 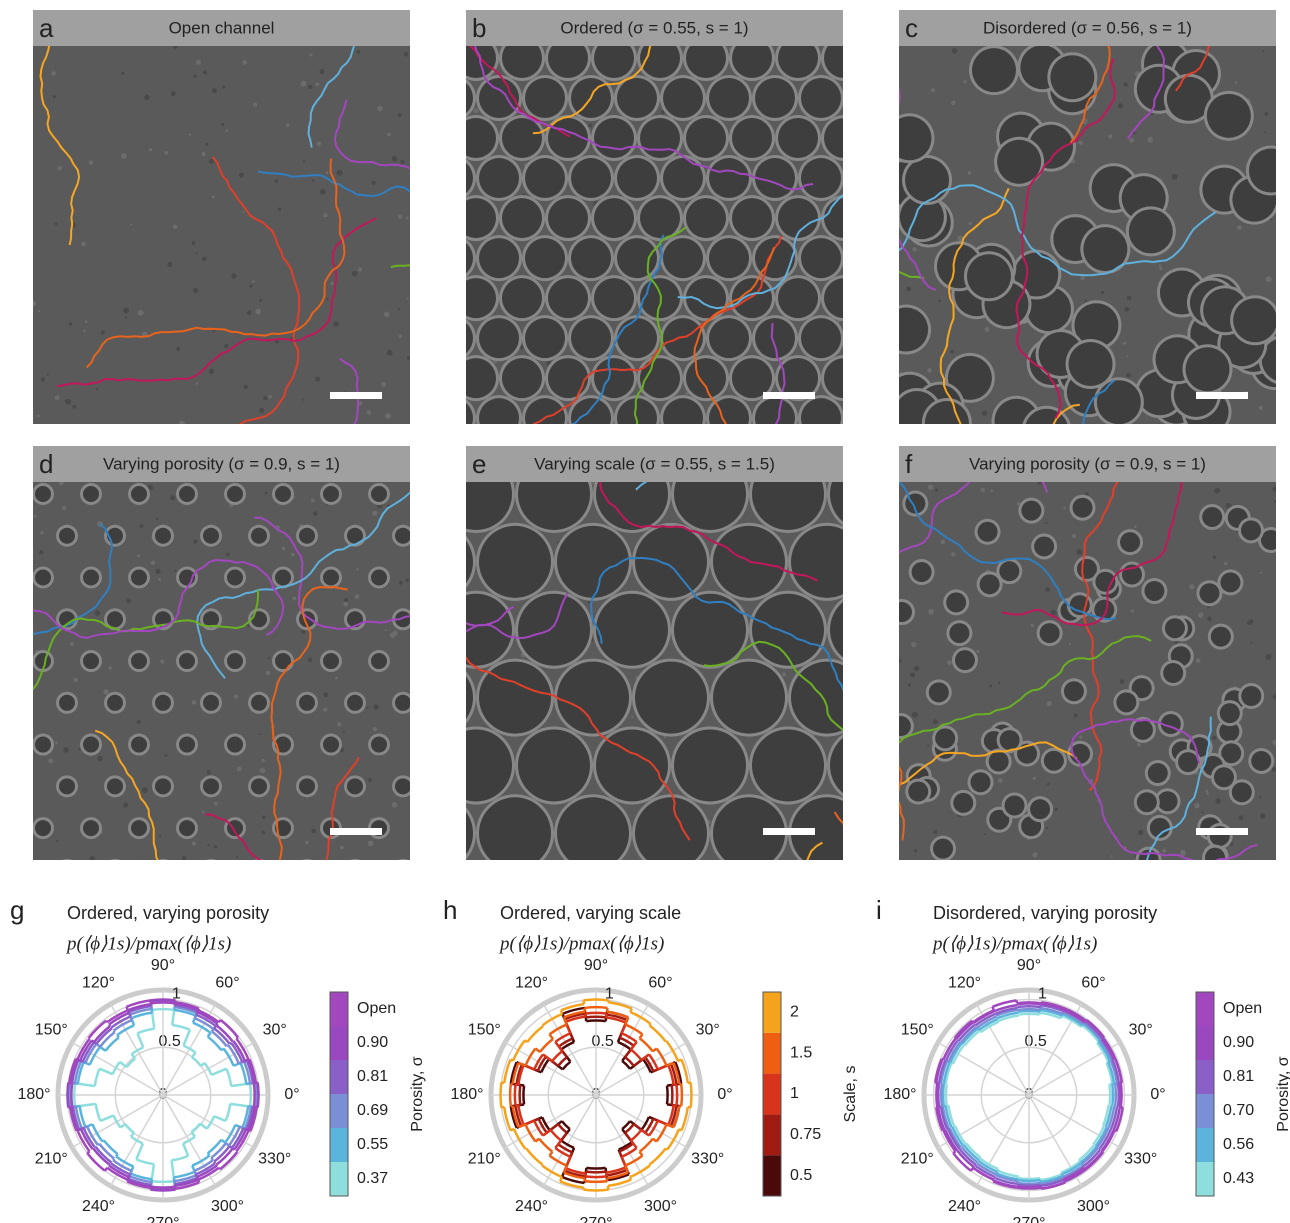 What do you see at coordinates (581, 943) in the screenshot?
I see `chart-subtitle: p(⟨ϕ⟩1s)/pmax(⟨ϕ⟩1s)` at bounding box center [581, 943].